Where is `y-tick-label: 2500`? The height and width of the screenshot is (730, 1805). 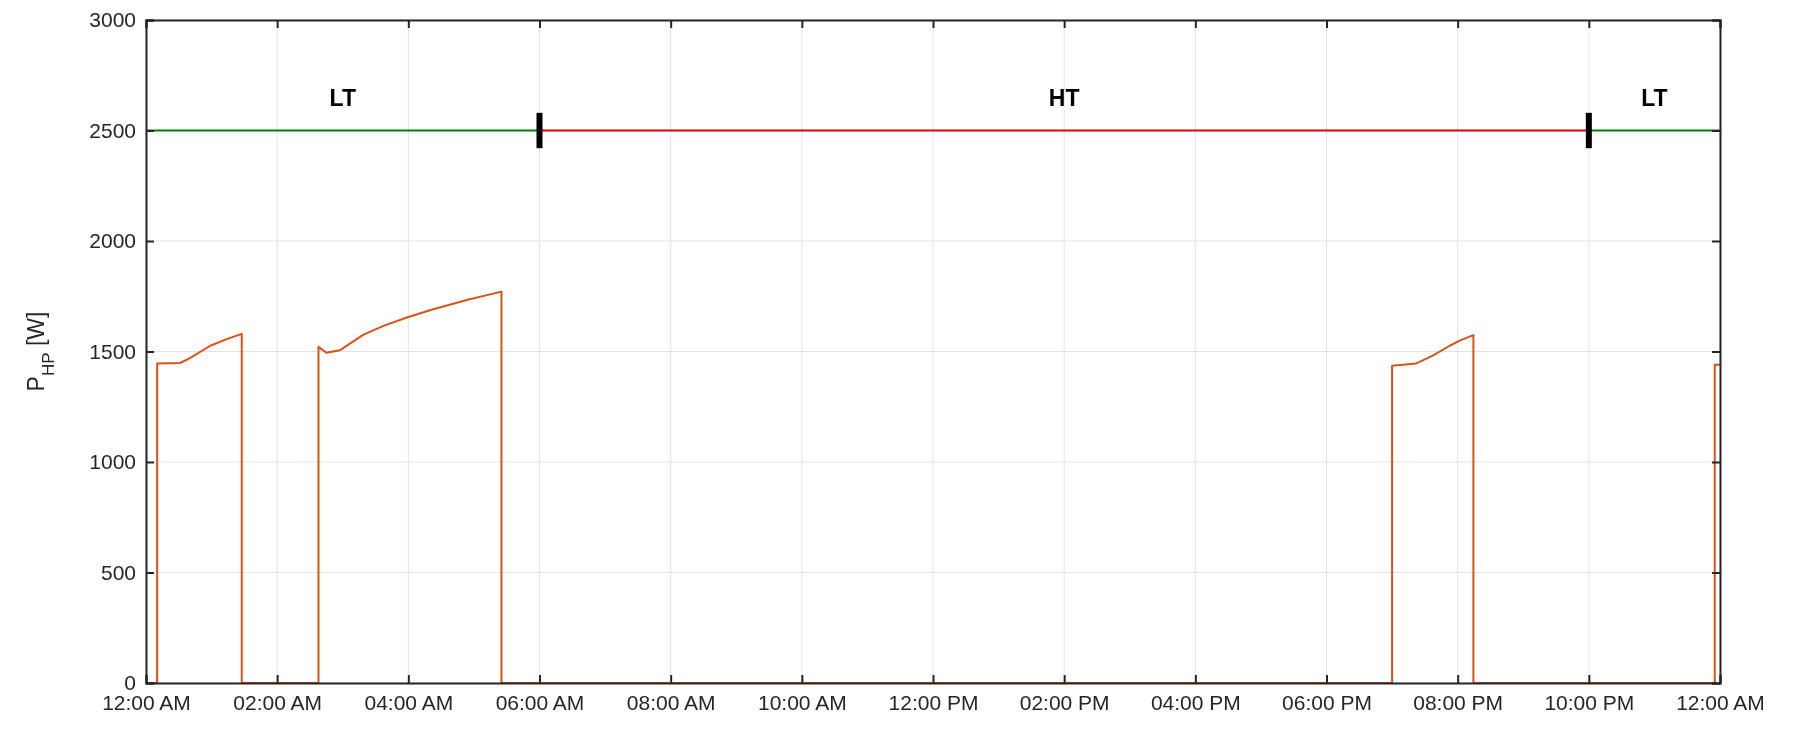
y-tick-label: 2500 is located at coordinates (112, 130).